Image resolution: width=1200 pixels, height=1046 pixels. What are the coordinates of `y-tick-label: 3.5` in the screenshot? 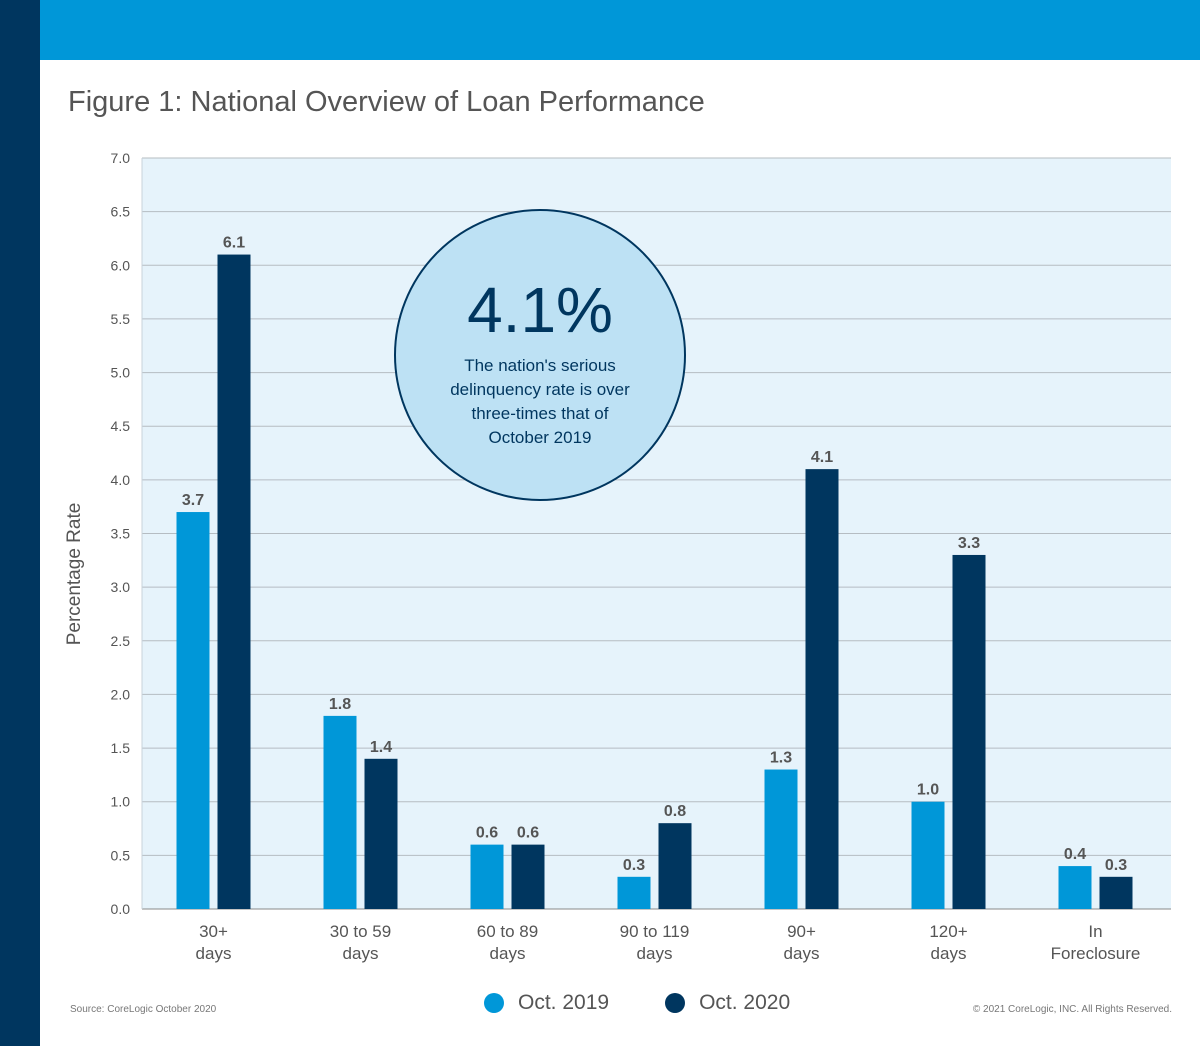 It's located at (121, 534).